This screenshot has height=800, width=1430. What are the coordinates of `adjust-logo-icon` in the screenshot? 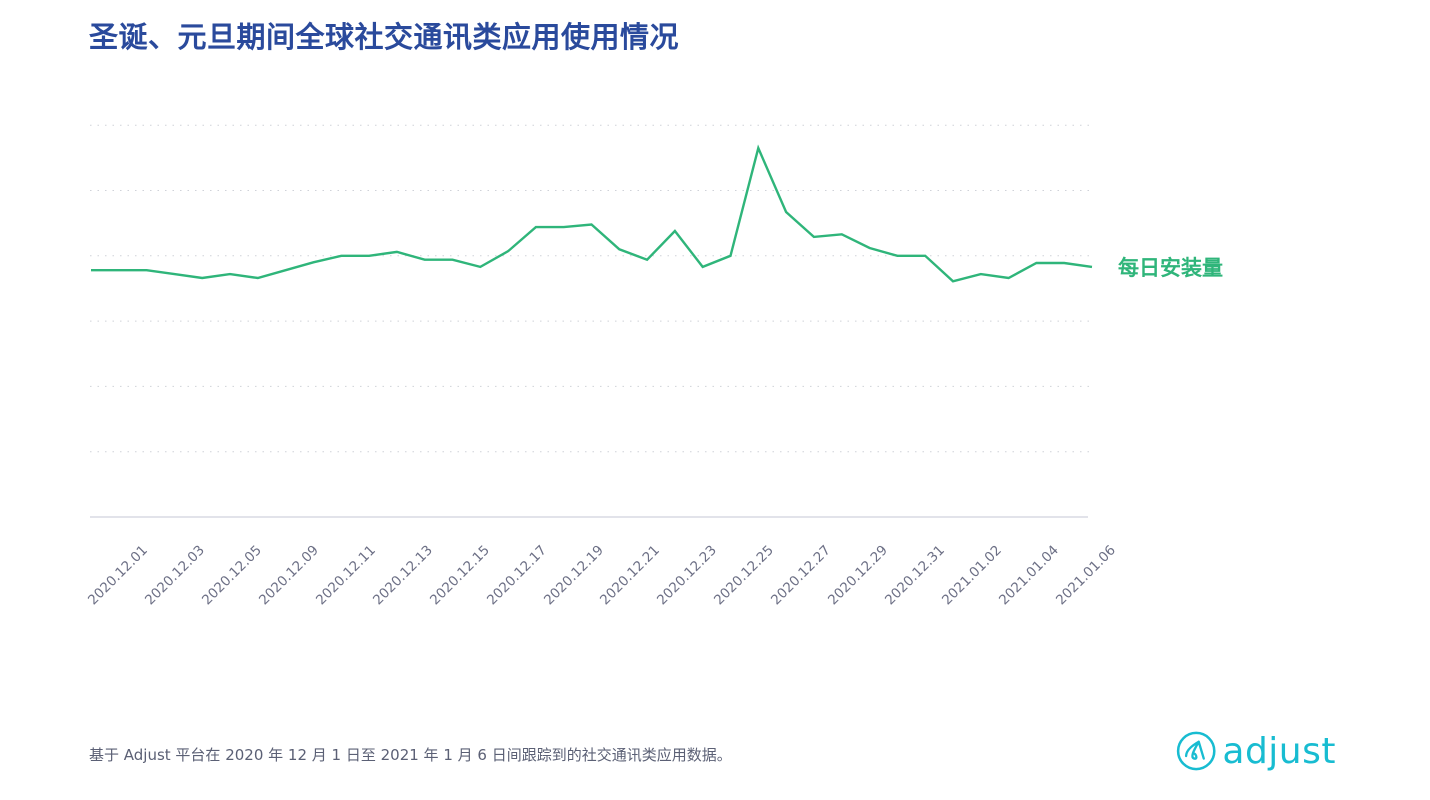 It's located at (1196, 751).